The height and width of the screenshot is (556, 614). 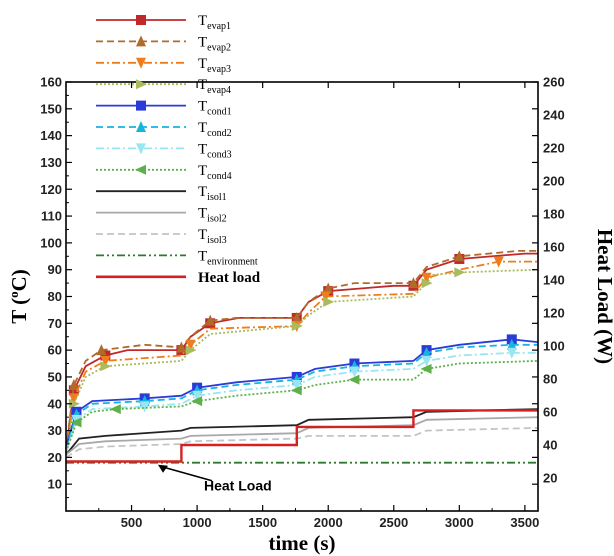 What do you see at coordinates (215, 129) in the screenshot?
I see `legend-label-t-cond2: Tcond2` at bounding box center [215, 129].